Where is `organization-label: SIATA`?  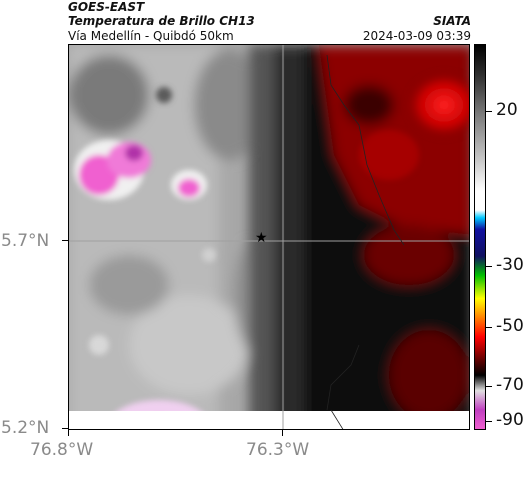
organization-label: SIATA is located at coordinates (452, 21).